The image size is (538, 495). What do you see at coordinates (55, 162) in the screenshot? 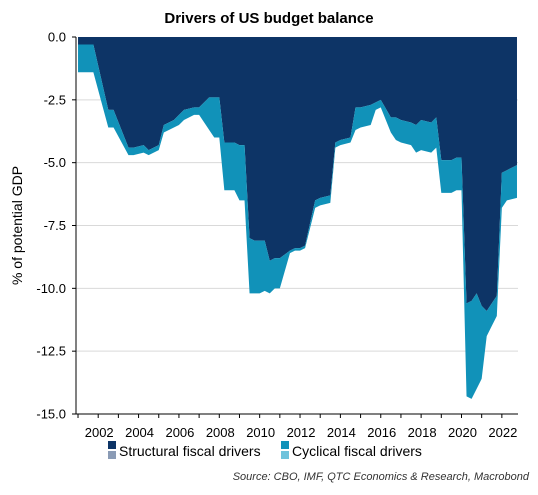
I see `y-tick-label: -5.0` at bounding box center [55, 162].